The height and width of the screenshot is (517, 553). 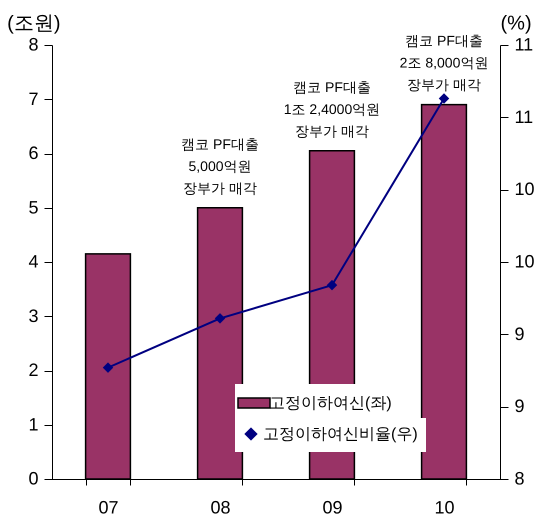 I want to click on annotation: 캠코 PF대출 5,000억원 장부가 매각, so click(x=220, y=166).